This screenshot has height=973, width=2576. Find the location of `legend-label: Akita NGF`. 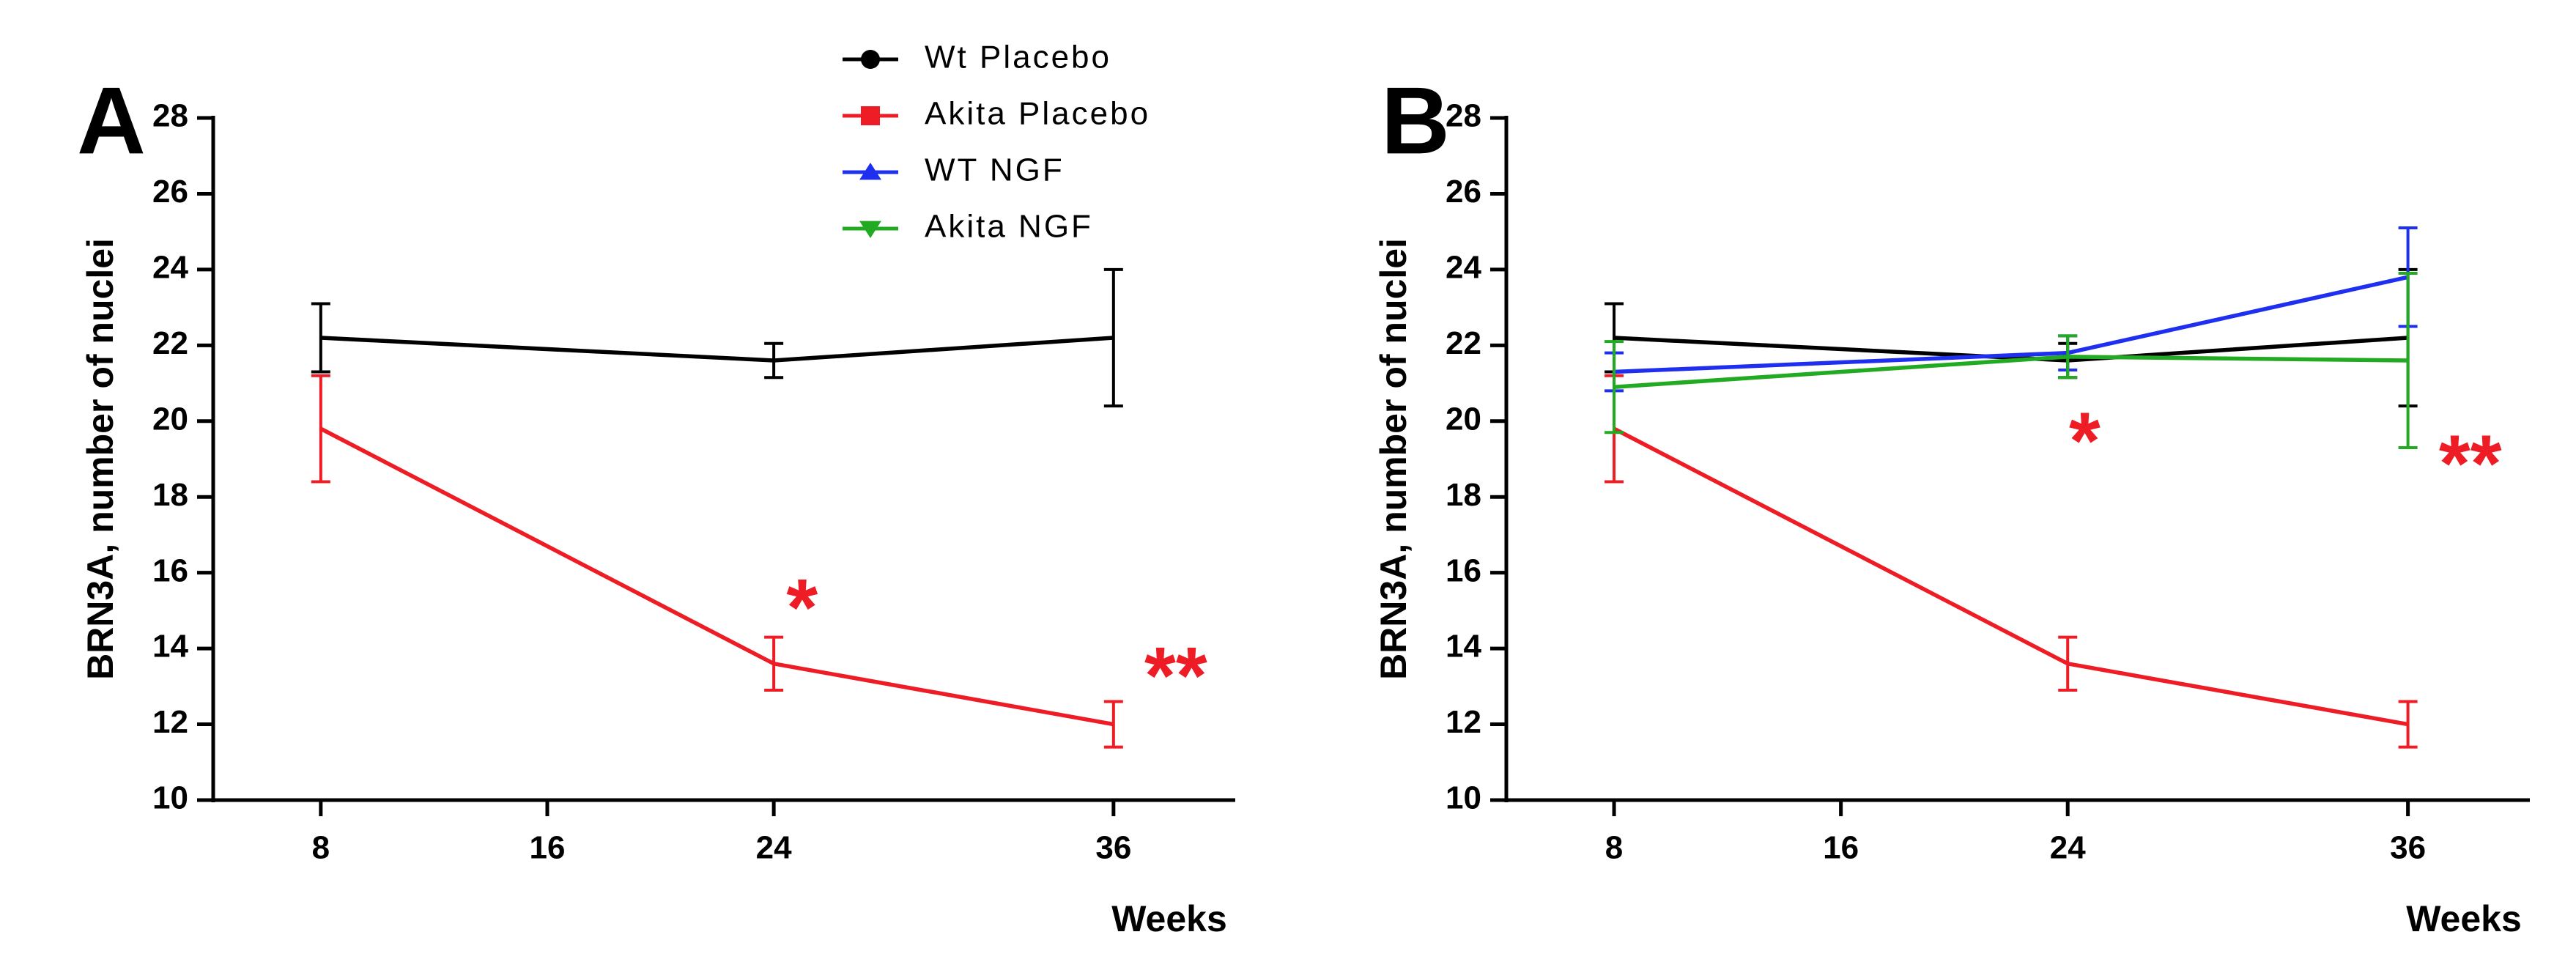

legend-label: Akita NGF is located at coordinates (1009, 227).